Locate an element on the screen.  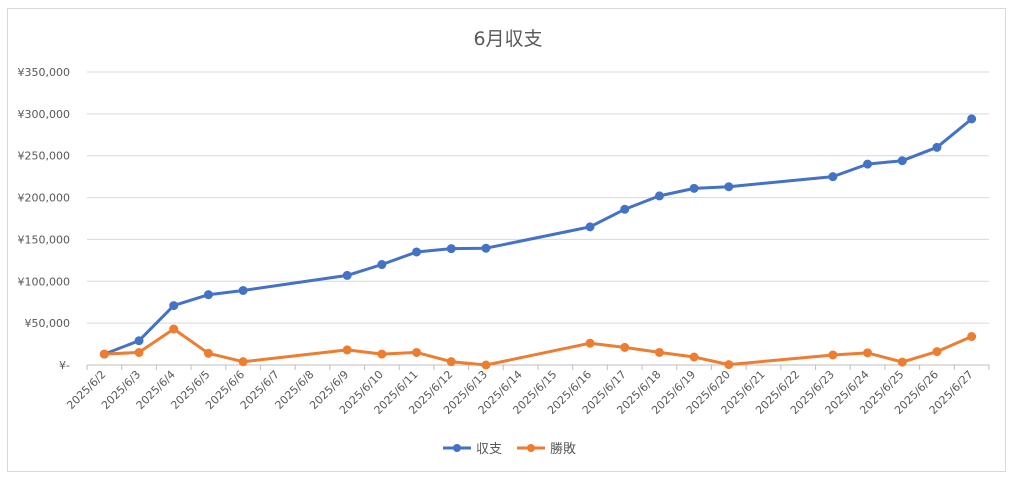
legend-label: 収支 is located at coordinates (489, 449).